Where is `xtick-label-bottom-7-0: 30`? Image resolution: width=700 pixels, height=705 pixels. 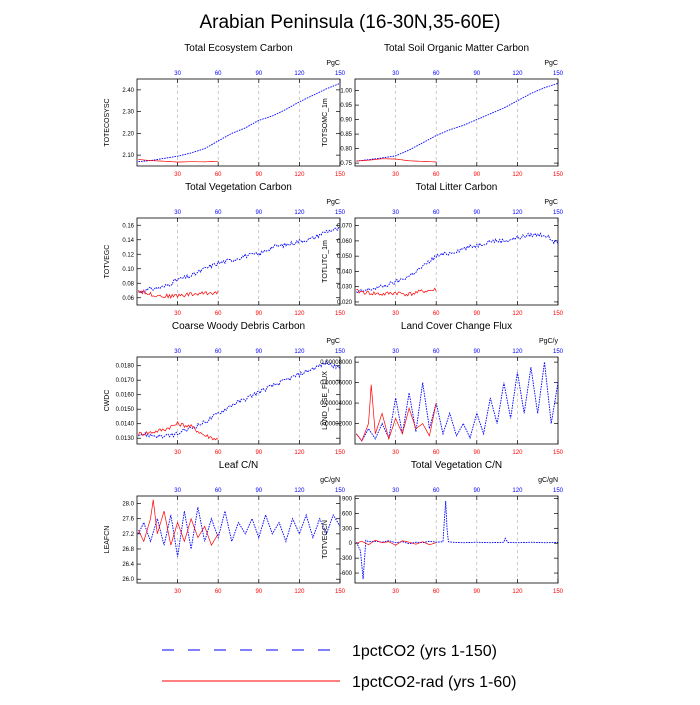
xtick-label-bottom-7-0: 30 is located at coordinates (395, 592).